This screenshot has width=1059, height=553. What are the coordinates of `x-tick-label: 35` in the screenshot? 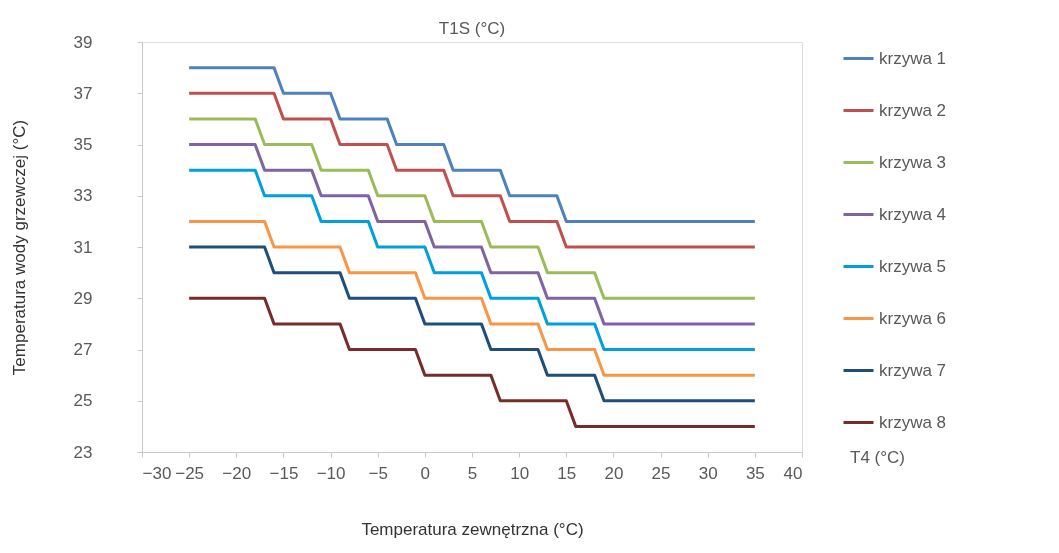 It's located at (755, 473).